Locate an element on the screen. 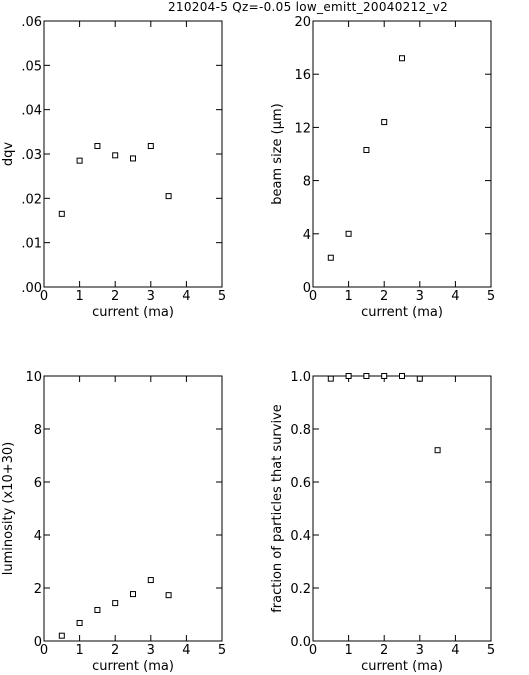 This screenshot has width=529, height=675. y-tick-label: 12 is located at coordinates (302, 128).